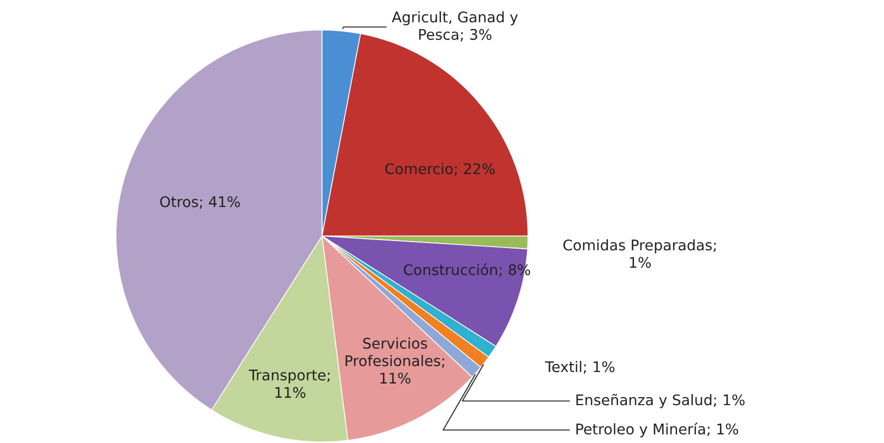  Describe the element at coordinates (395, 361) in the screenshot. I see `slice-label: Servicios Profesionales; 11%` at that location.